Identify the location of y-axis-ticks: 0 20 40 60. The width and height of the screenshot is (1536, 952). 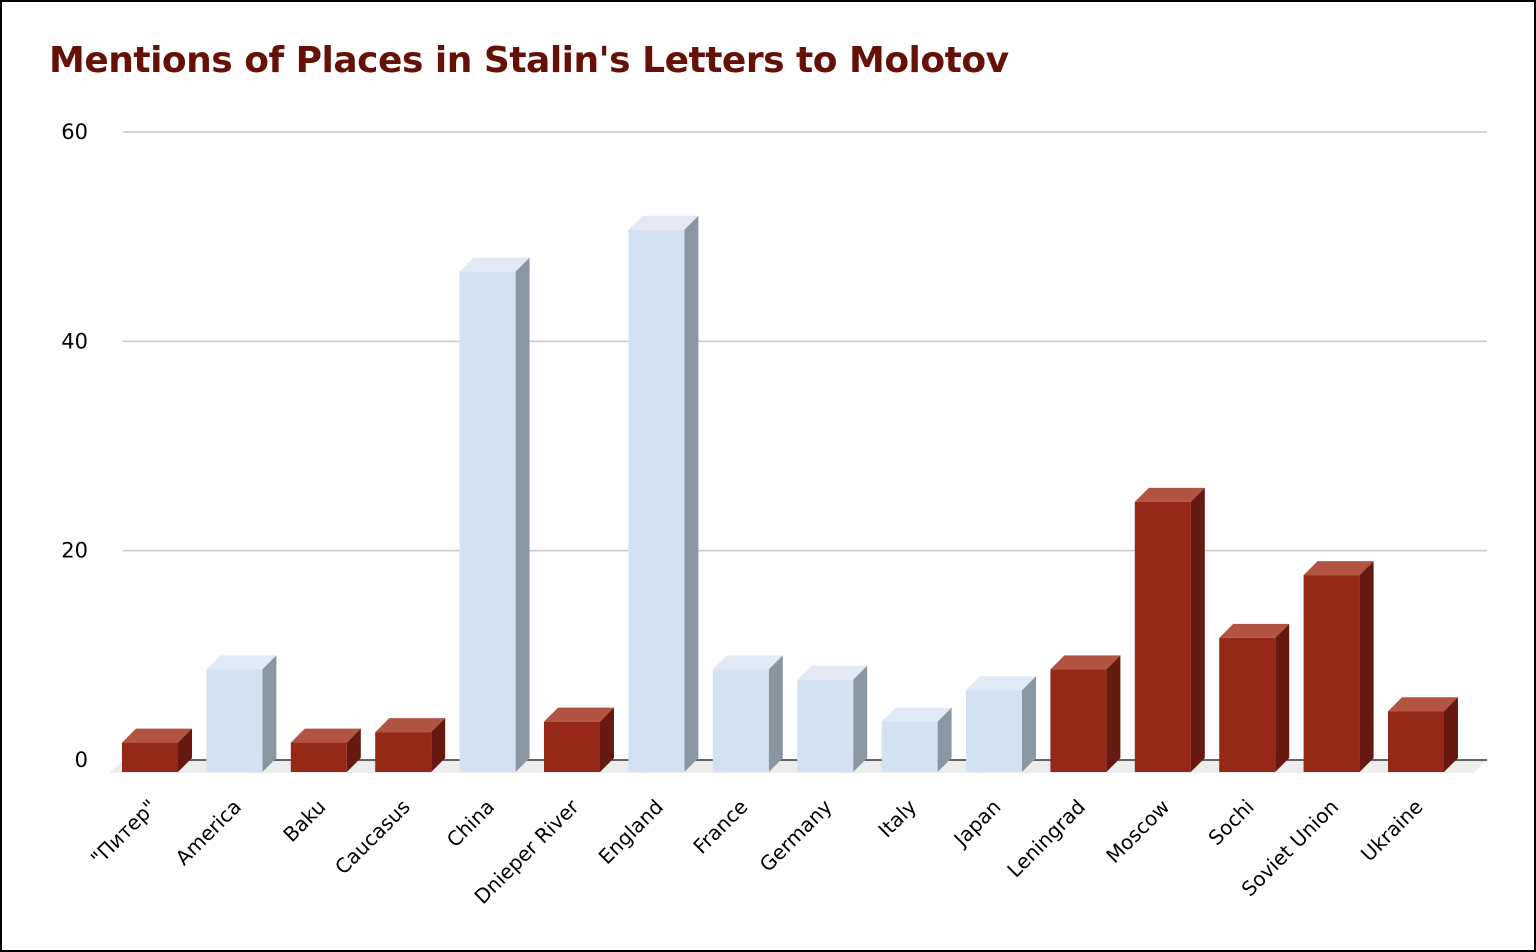
(74, 446).